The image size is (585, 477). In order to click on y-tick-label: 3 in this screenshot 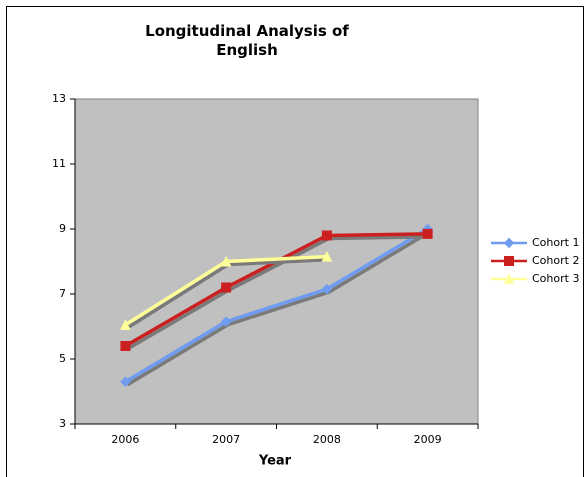, I will do `click(62, 423)`.